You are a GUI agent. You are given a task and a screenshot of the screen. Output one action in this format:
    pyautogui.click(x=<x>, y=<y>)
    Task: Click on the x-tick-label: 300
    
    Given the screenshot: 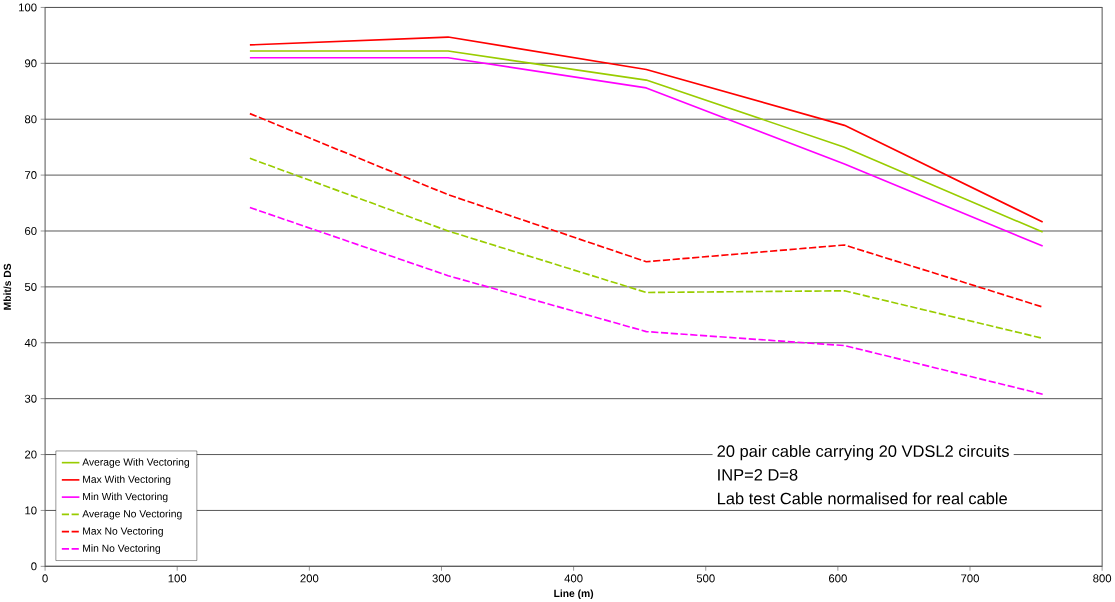 What is the action you would take?
    pyautogui.click(x=441, y=578)
    